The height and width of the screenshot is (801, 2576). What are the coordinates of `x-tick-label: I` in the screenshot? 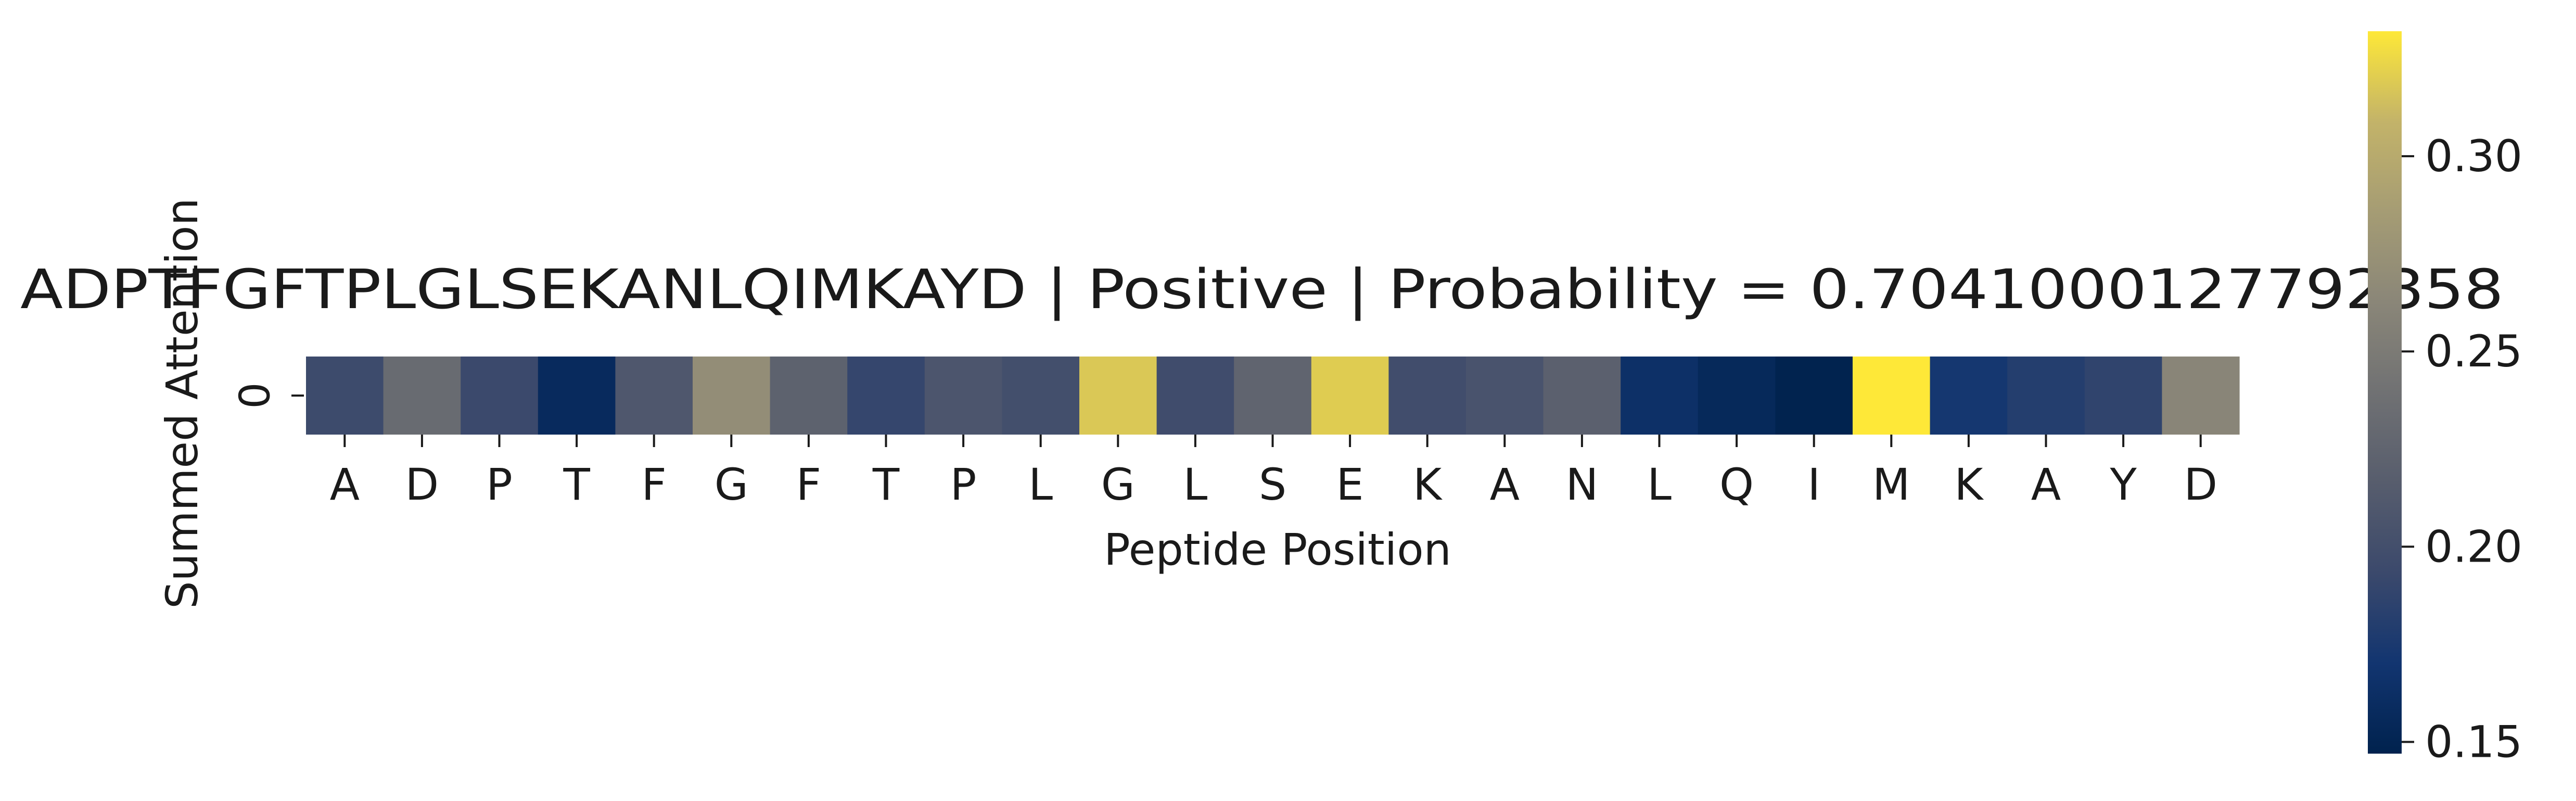 It's located at (1813, 485).